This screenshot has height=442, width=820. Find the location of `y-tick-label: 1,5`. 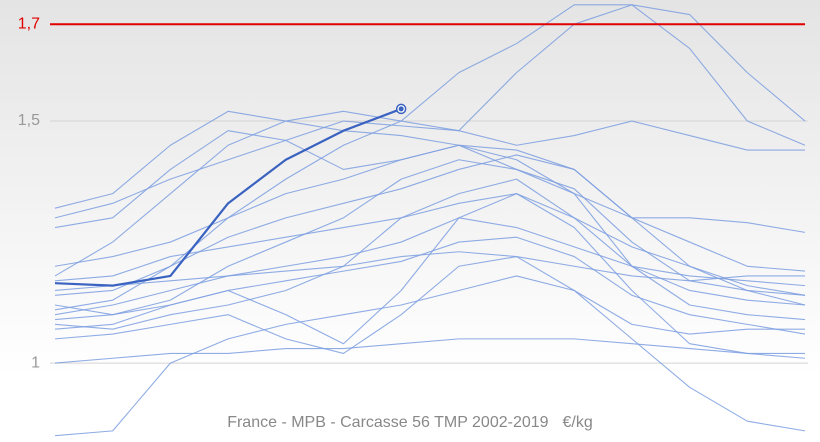

y-tick-label: 1,5 is located at coordinates (29, 120).